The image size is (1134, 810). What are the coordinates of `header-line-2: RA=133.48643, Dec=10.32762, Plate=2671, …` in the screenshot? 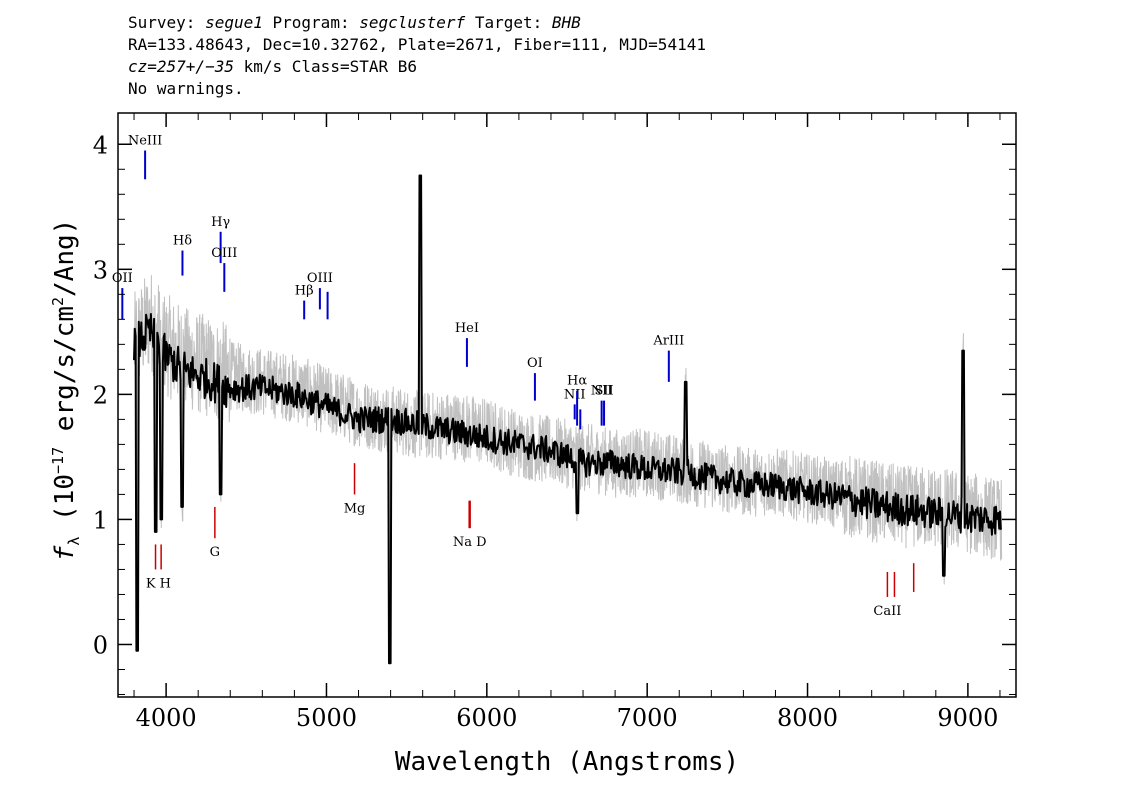 It's located at (417, 44).